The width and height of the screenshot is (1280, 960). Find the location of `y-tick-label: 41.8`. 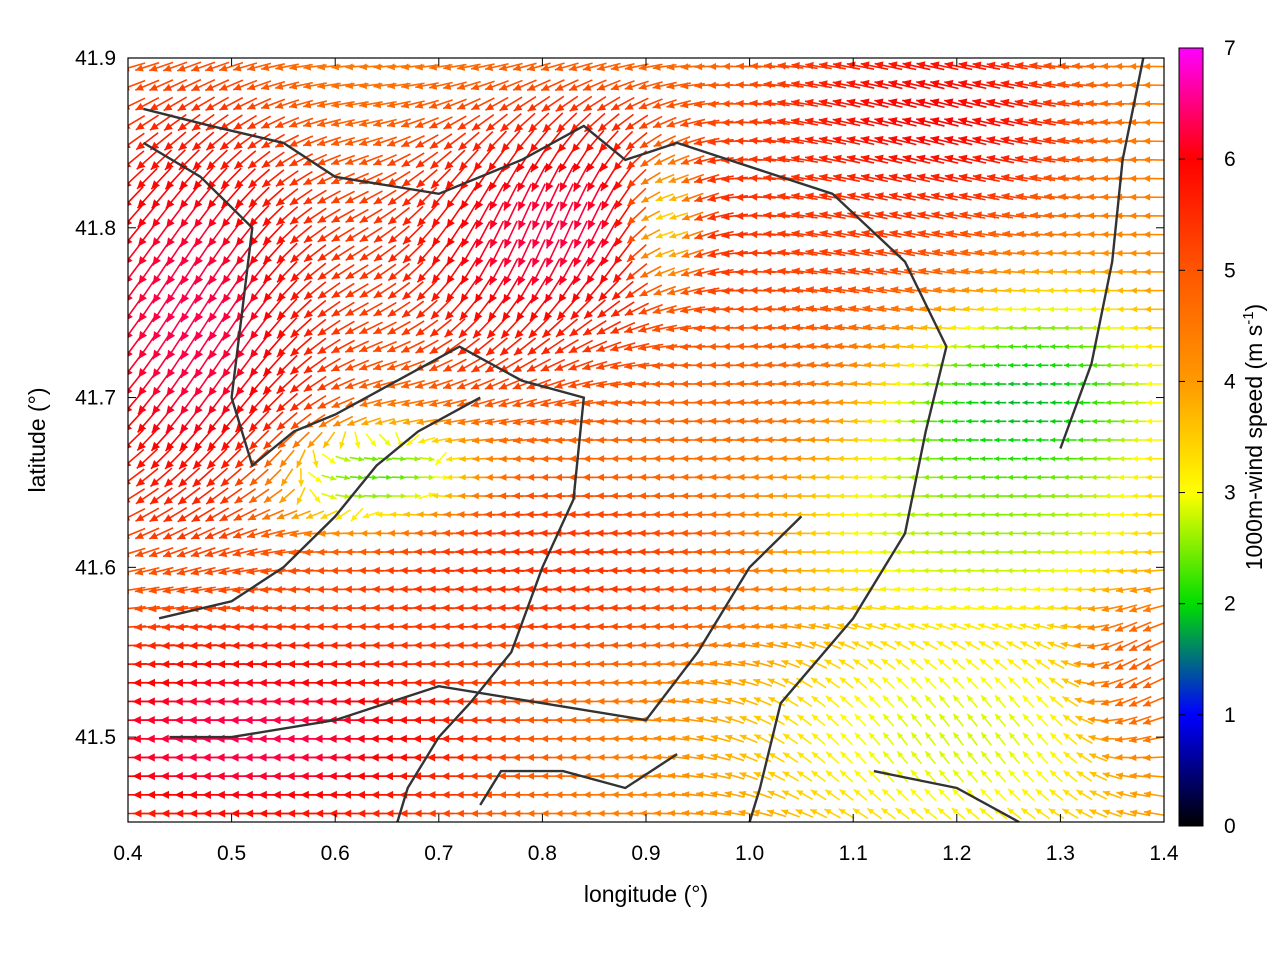

y-tick-label: 41.8 is located at coordinates (95, 228).